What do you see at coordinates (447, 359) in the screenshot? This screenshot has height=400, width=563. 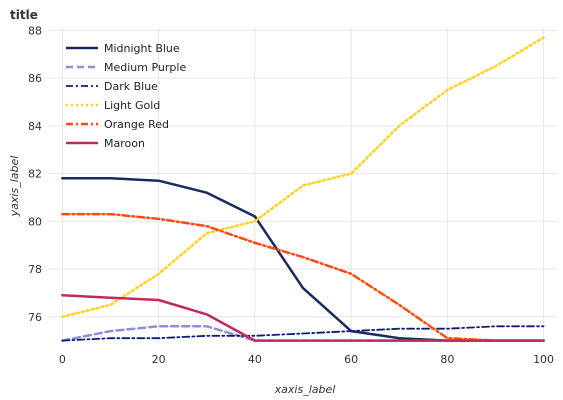 I see `x-tick-label: 80` at bounding box center [447, 359].